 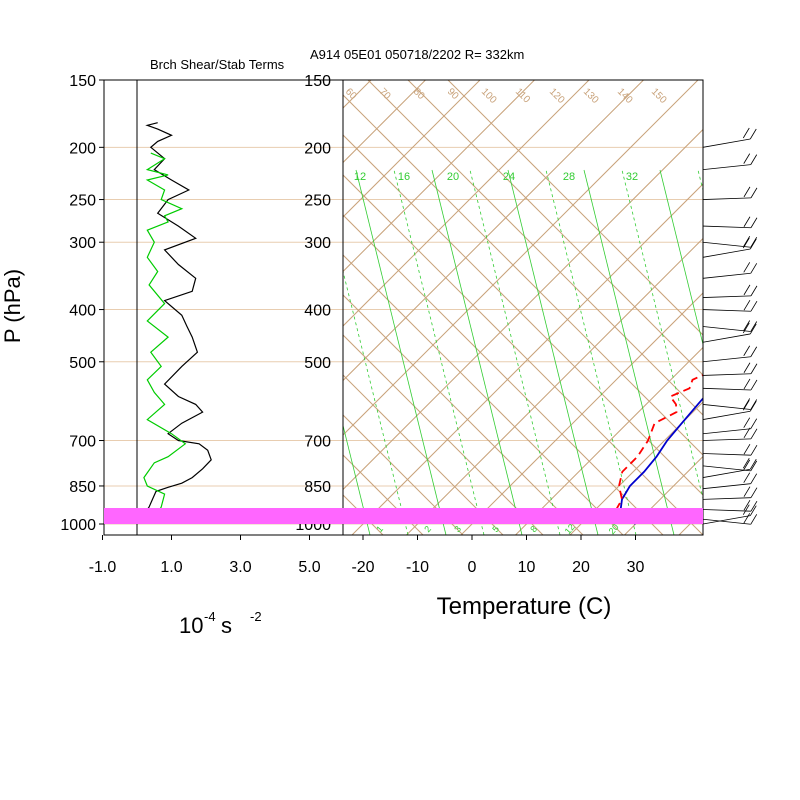 I want to click on unit-exp2: -2, so click(x=256, y=616).